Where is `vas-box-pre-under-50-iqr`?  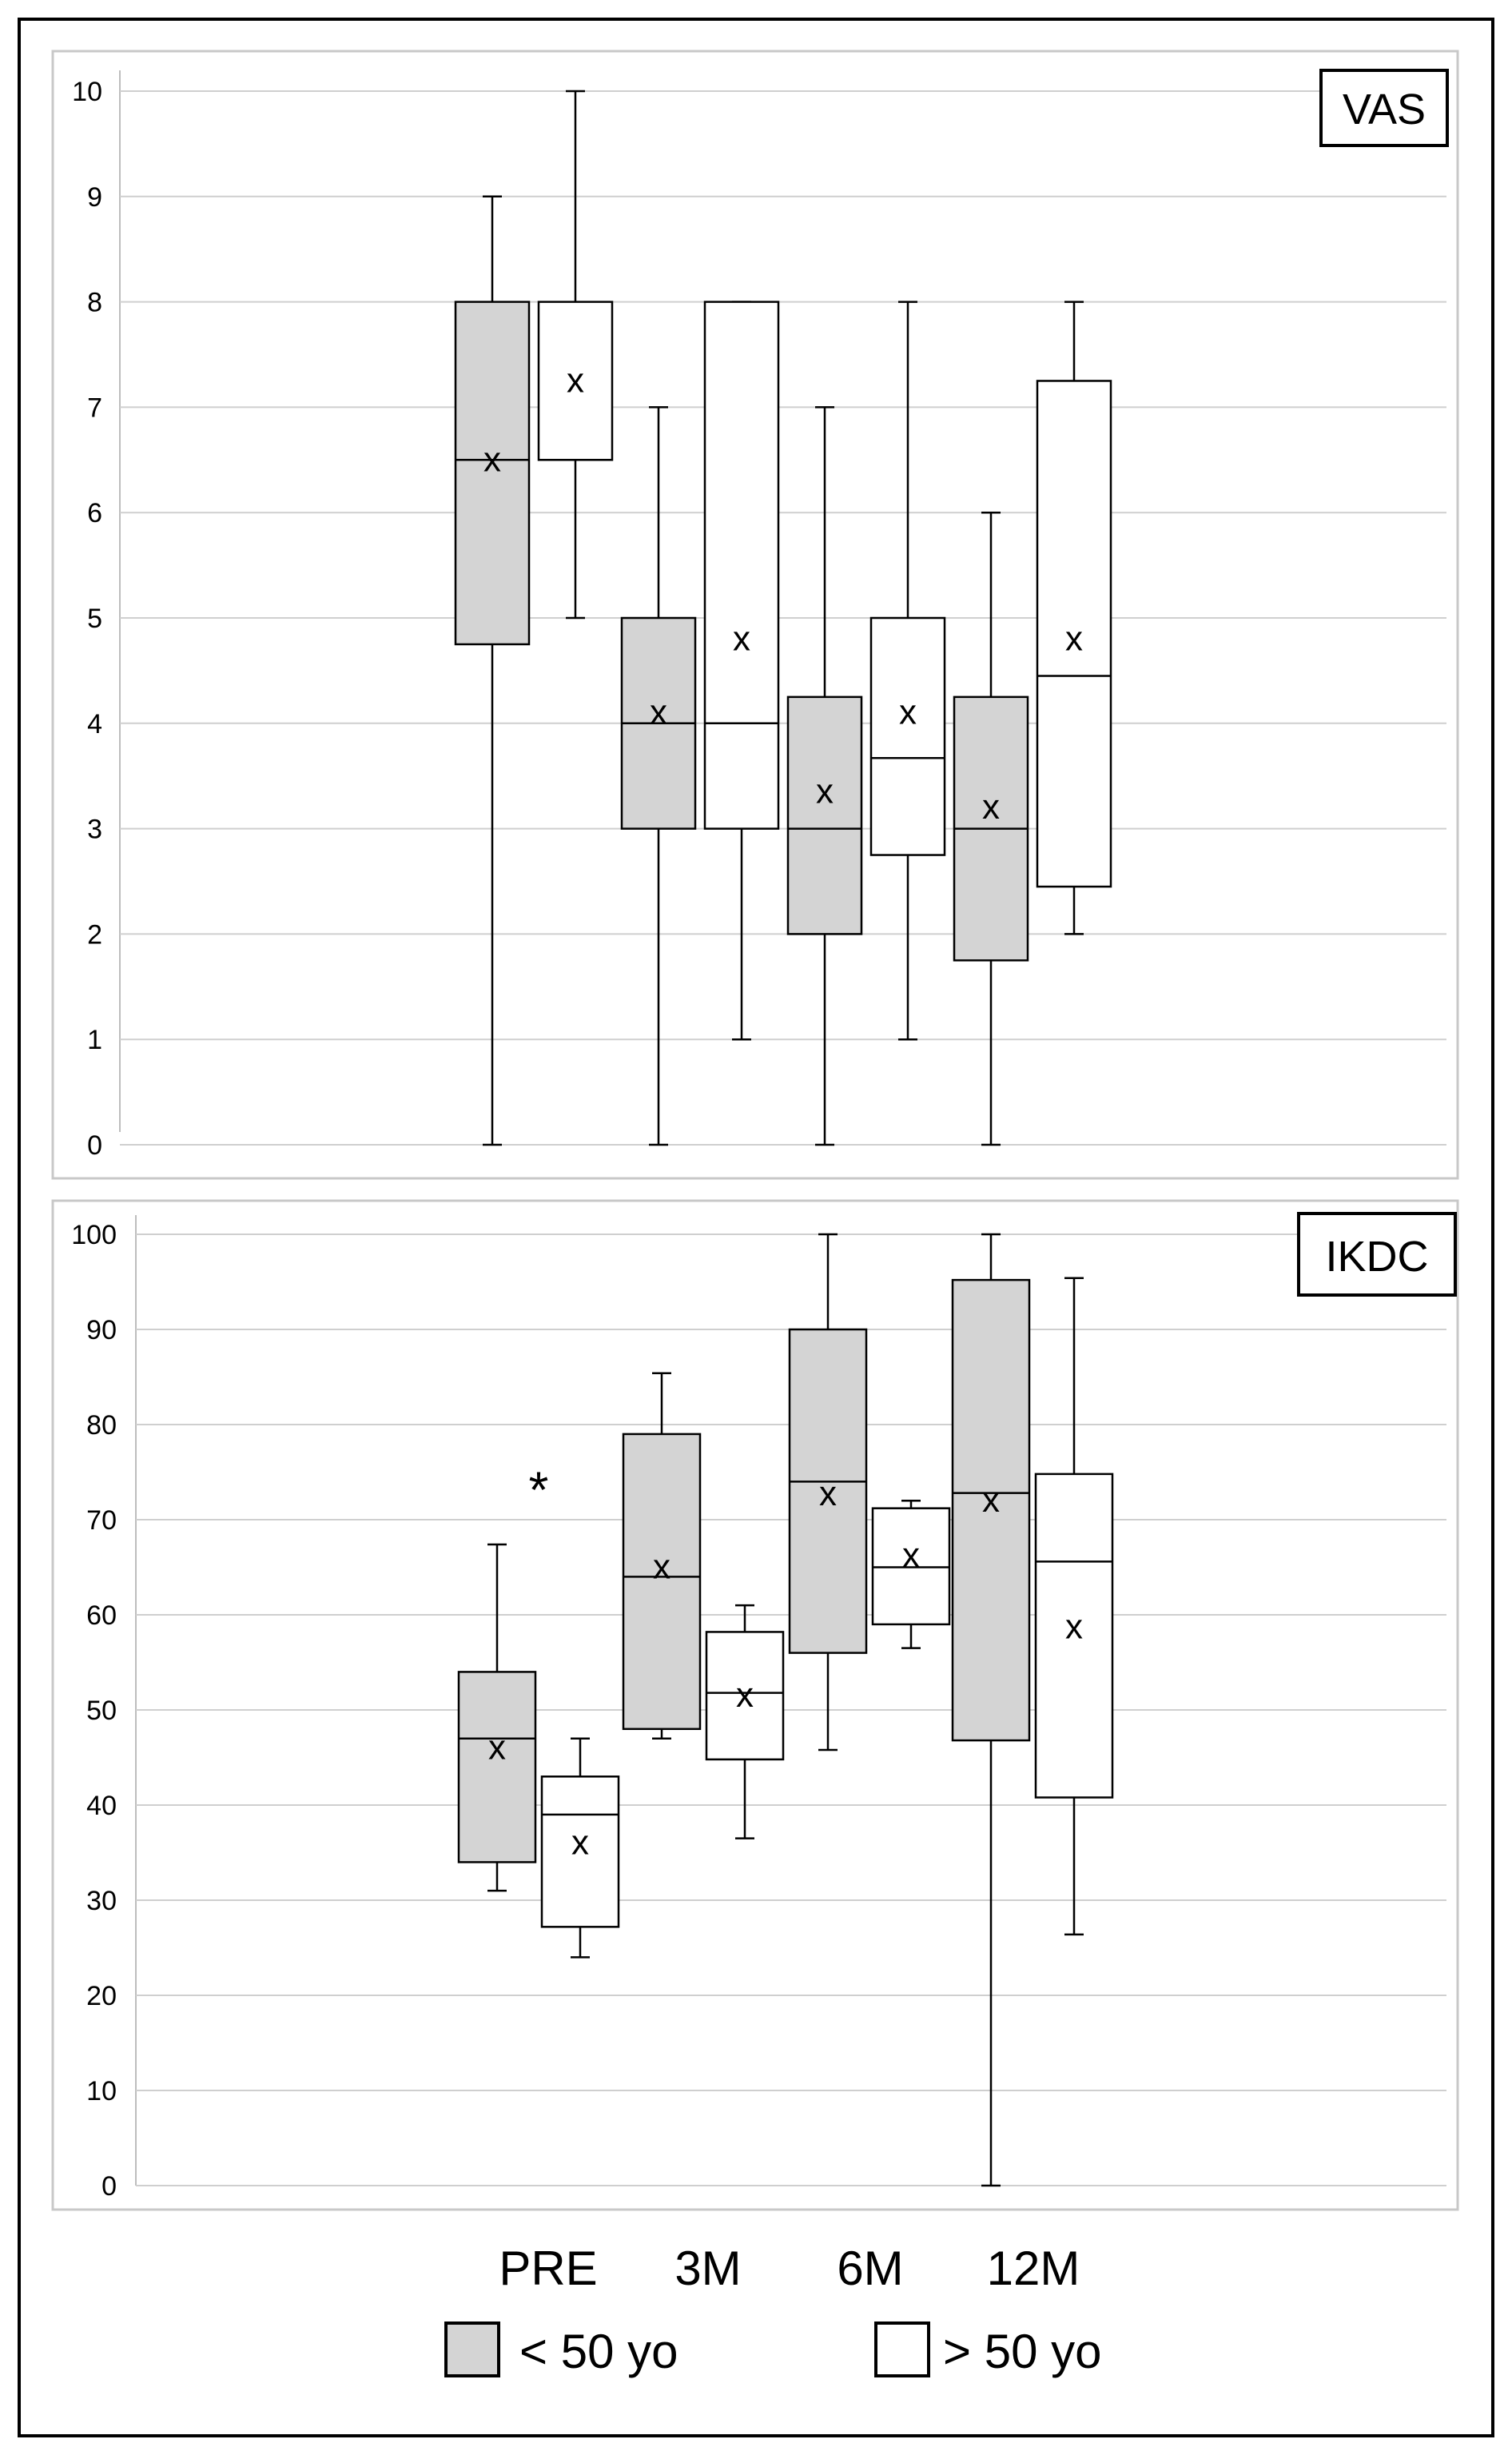
vas-box-pre-under-50-iqr is located at coordinates (492, 473).